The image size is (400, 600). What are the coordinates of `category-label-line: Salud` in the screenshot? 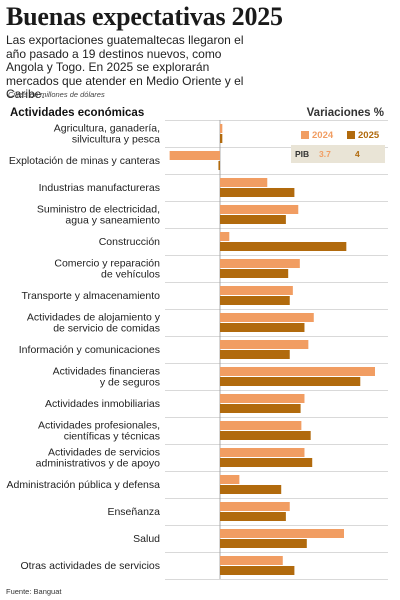 It's located at (146, 539).